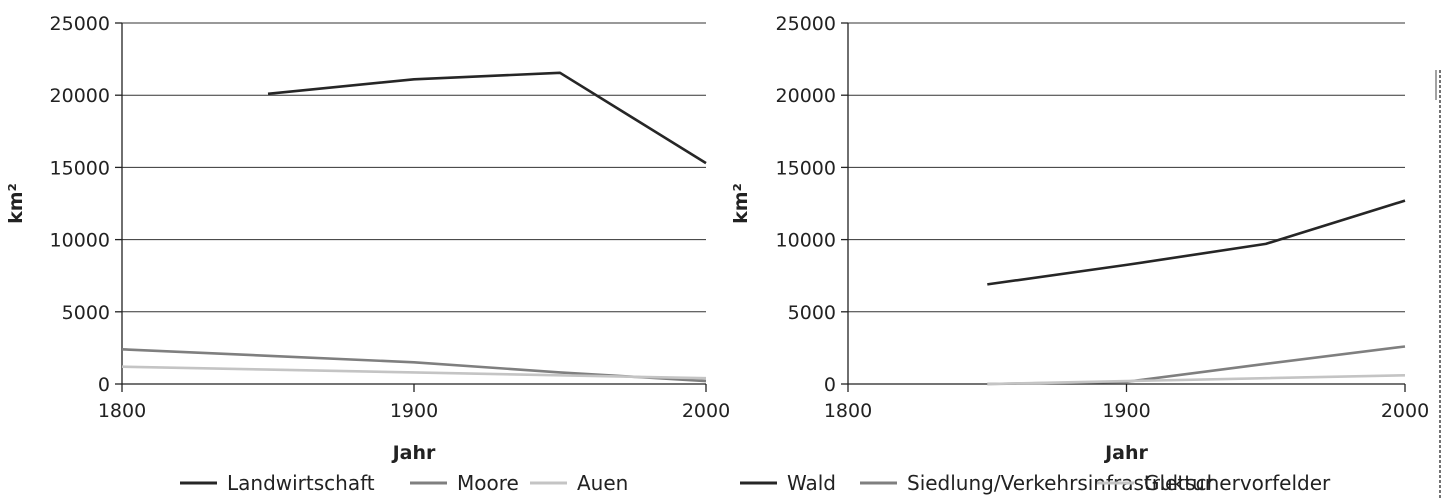  What do you see at coordinates (1438, 284) in the screenshot?
I see `cropped-side-text` at bounding box center [1438, 284].